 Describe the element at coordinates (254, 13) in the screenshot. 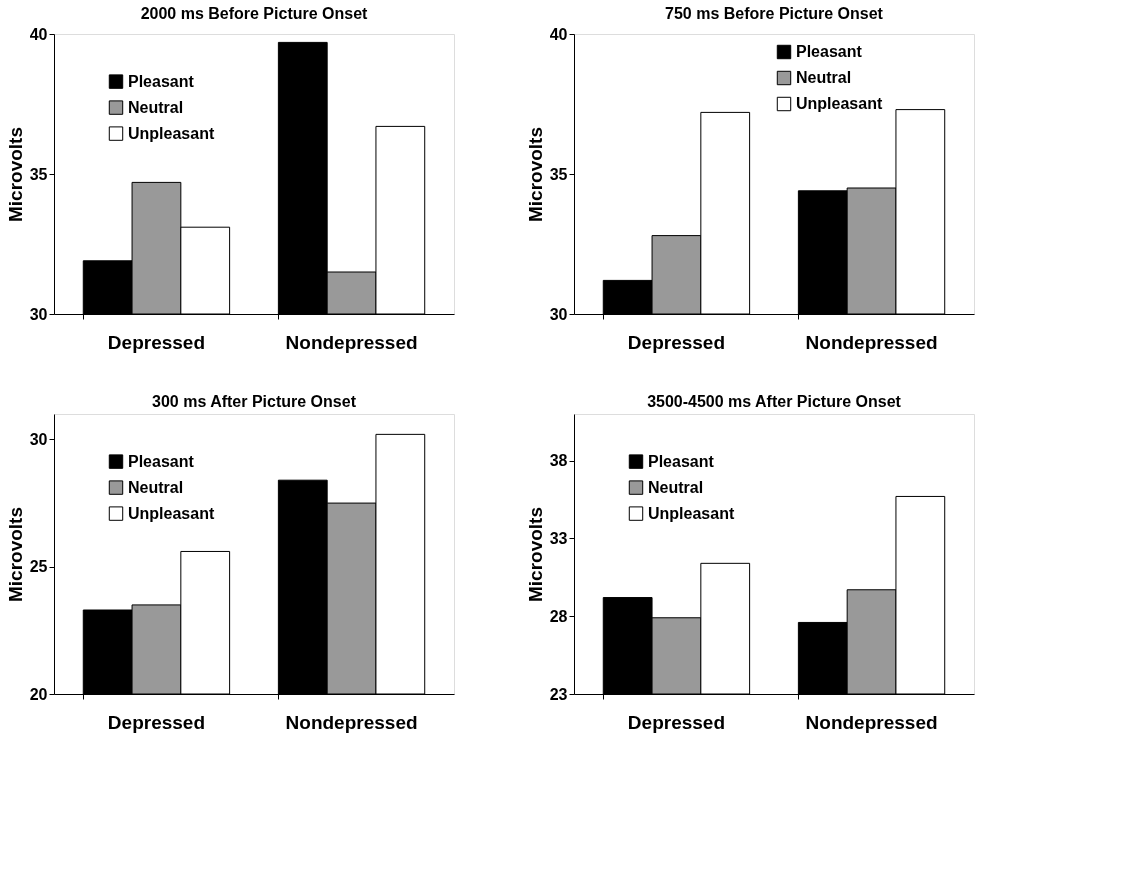

I see `chart-title: 2000 ms Before Picture Onset` at that location.